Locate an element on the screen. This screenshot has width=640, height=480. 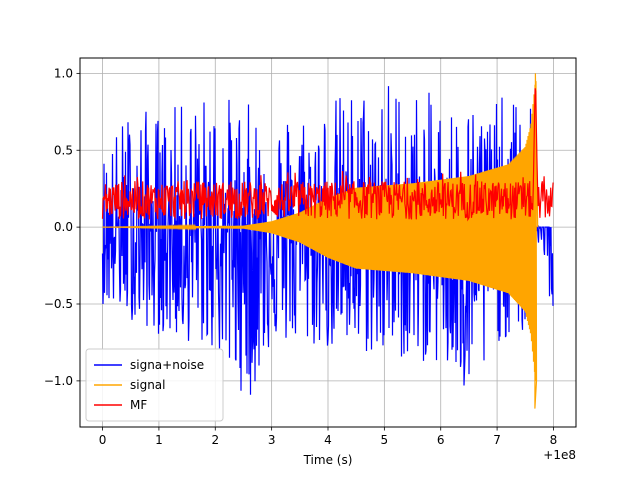
legend-box is located at coordinates (154, 385).